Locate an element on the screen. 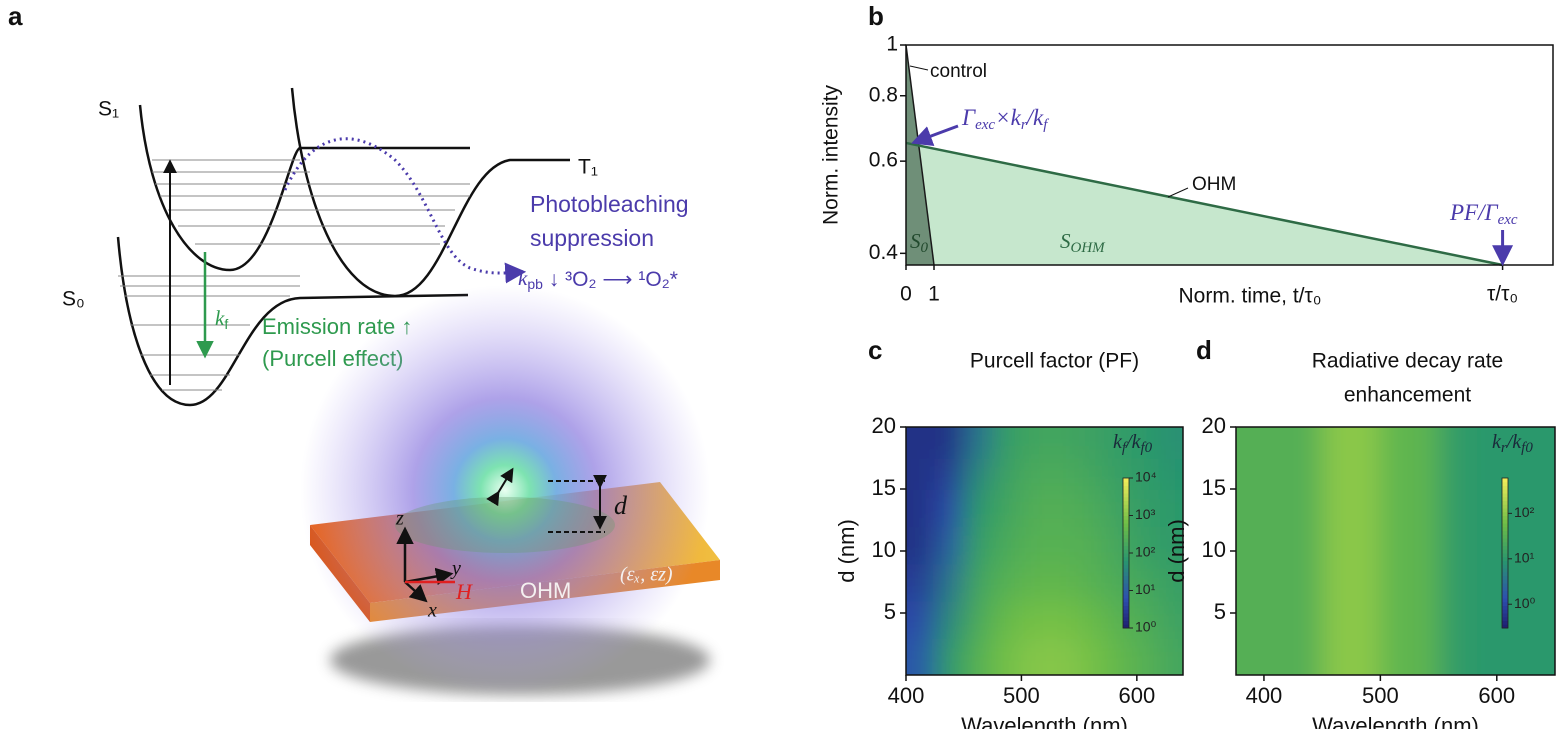 This screenshot has width=1563, height=729. text-part: ↓ ³O₂ ⟶ ¹O₂* is located at coordinates (610, 279).